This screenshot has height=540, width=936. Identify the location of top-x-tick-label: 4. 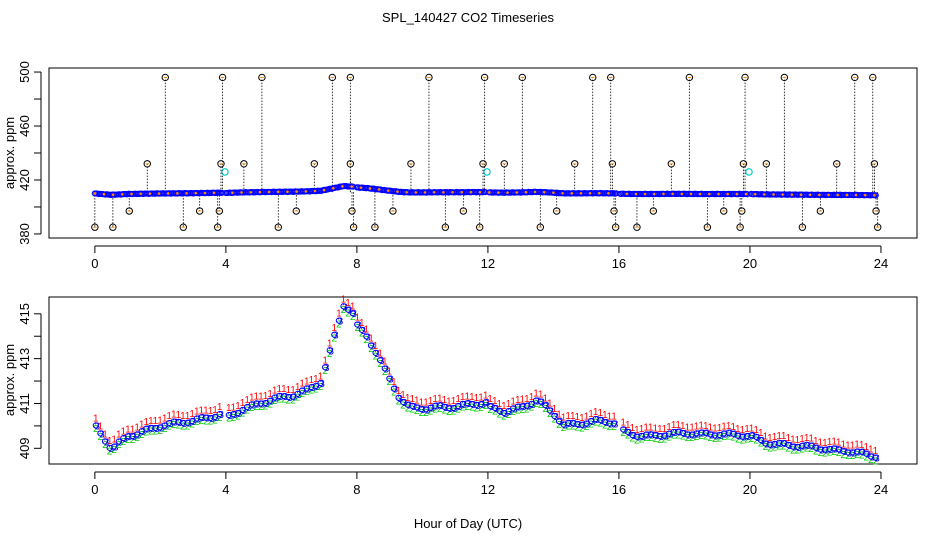
(225, 263).